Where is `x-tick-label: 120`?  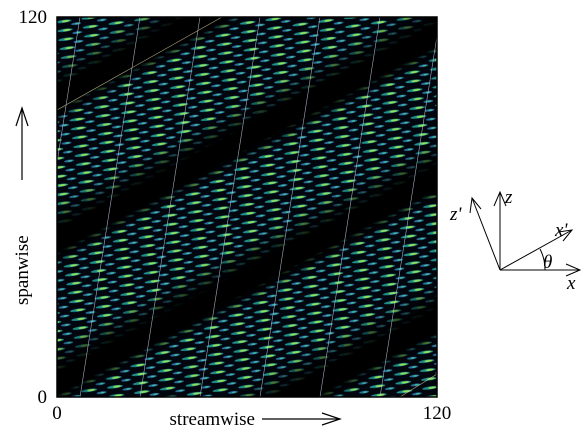 x-tick-label: 120 is located at coordinates (437, 413).